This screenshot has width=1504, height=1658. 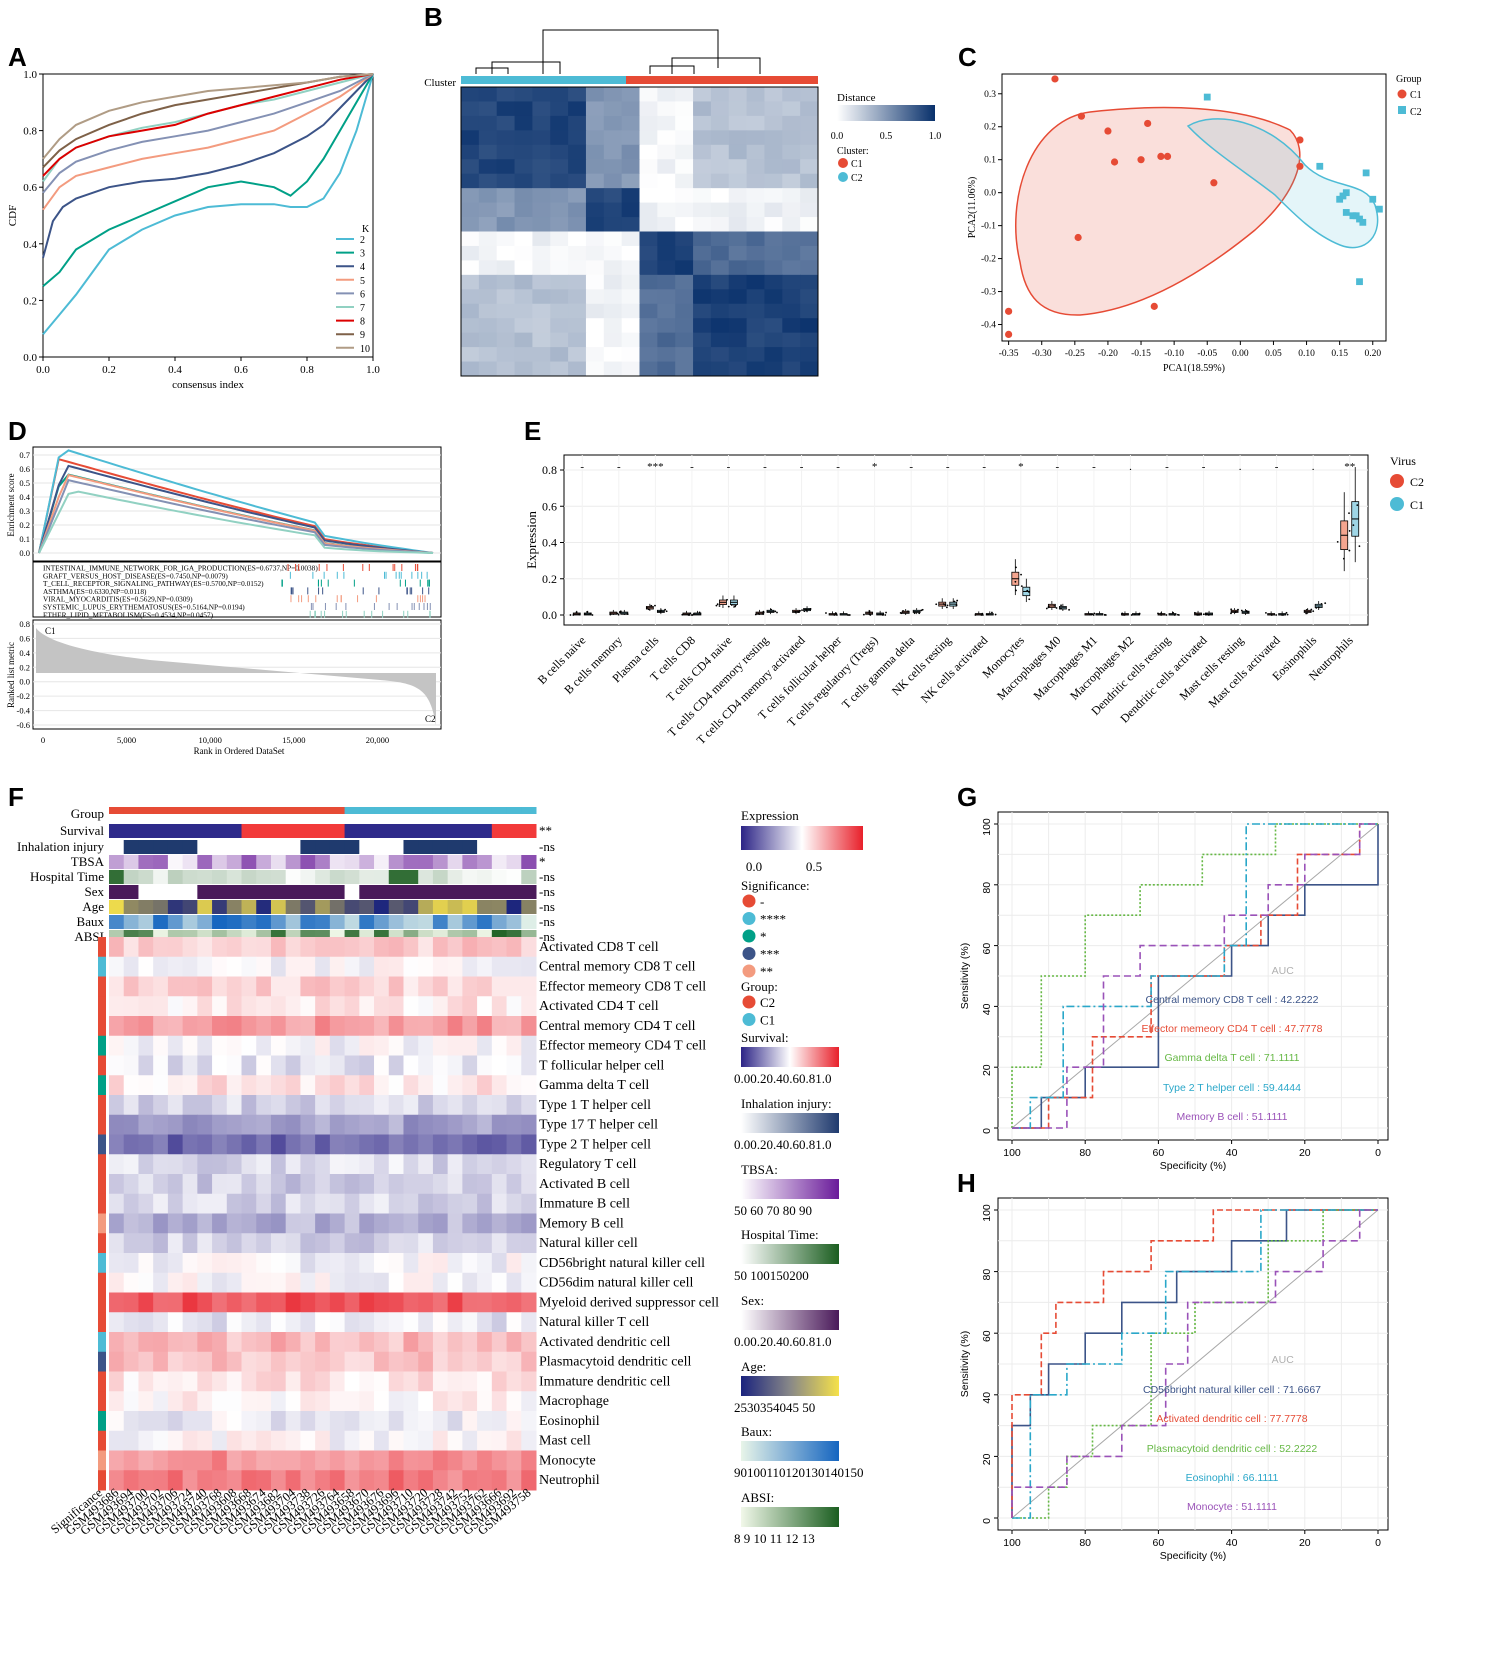 What do you see at coordinates (366, 229) in the screenshot?
I see `a-legend-title: K` at bounding box center [366, 229].